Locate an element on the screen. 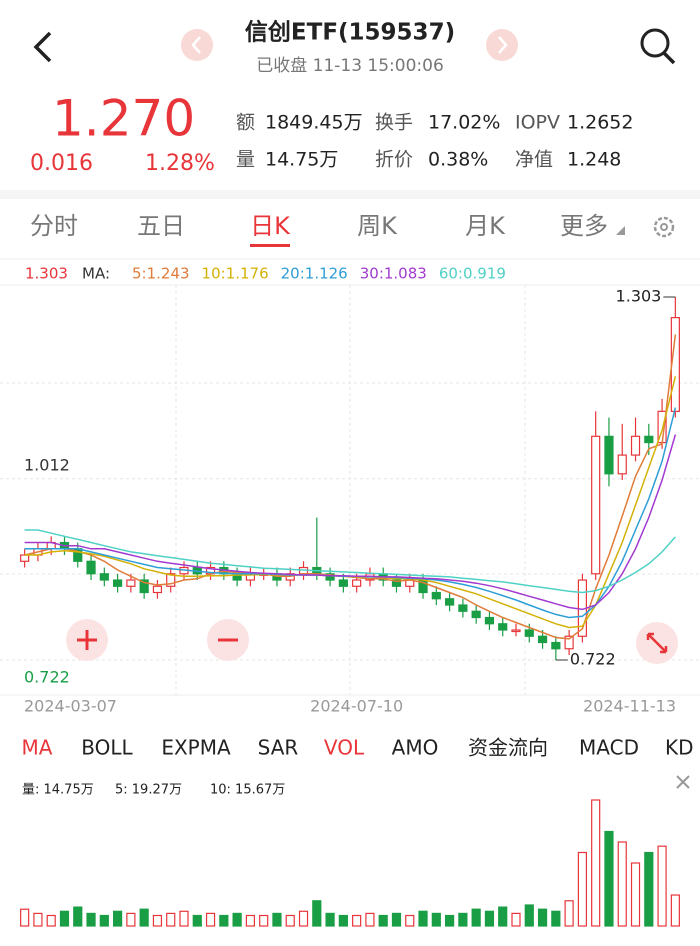 This screenshot has width=700, height=946. indicator-tab: 资金流向 is located at coordinates (508, 748).